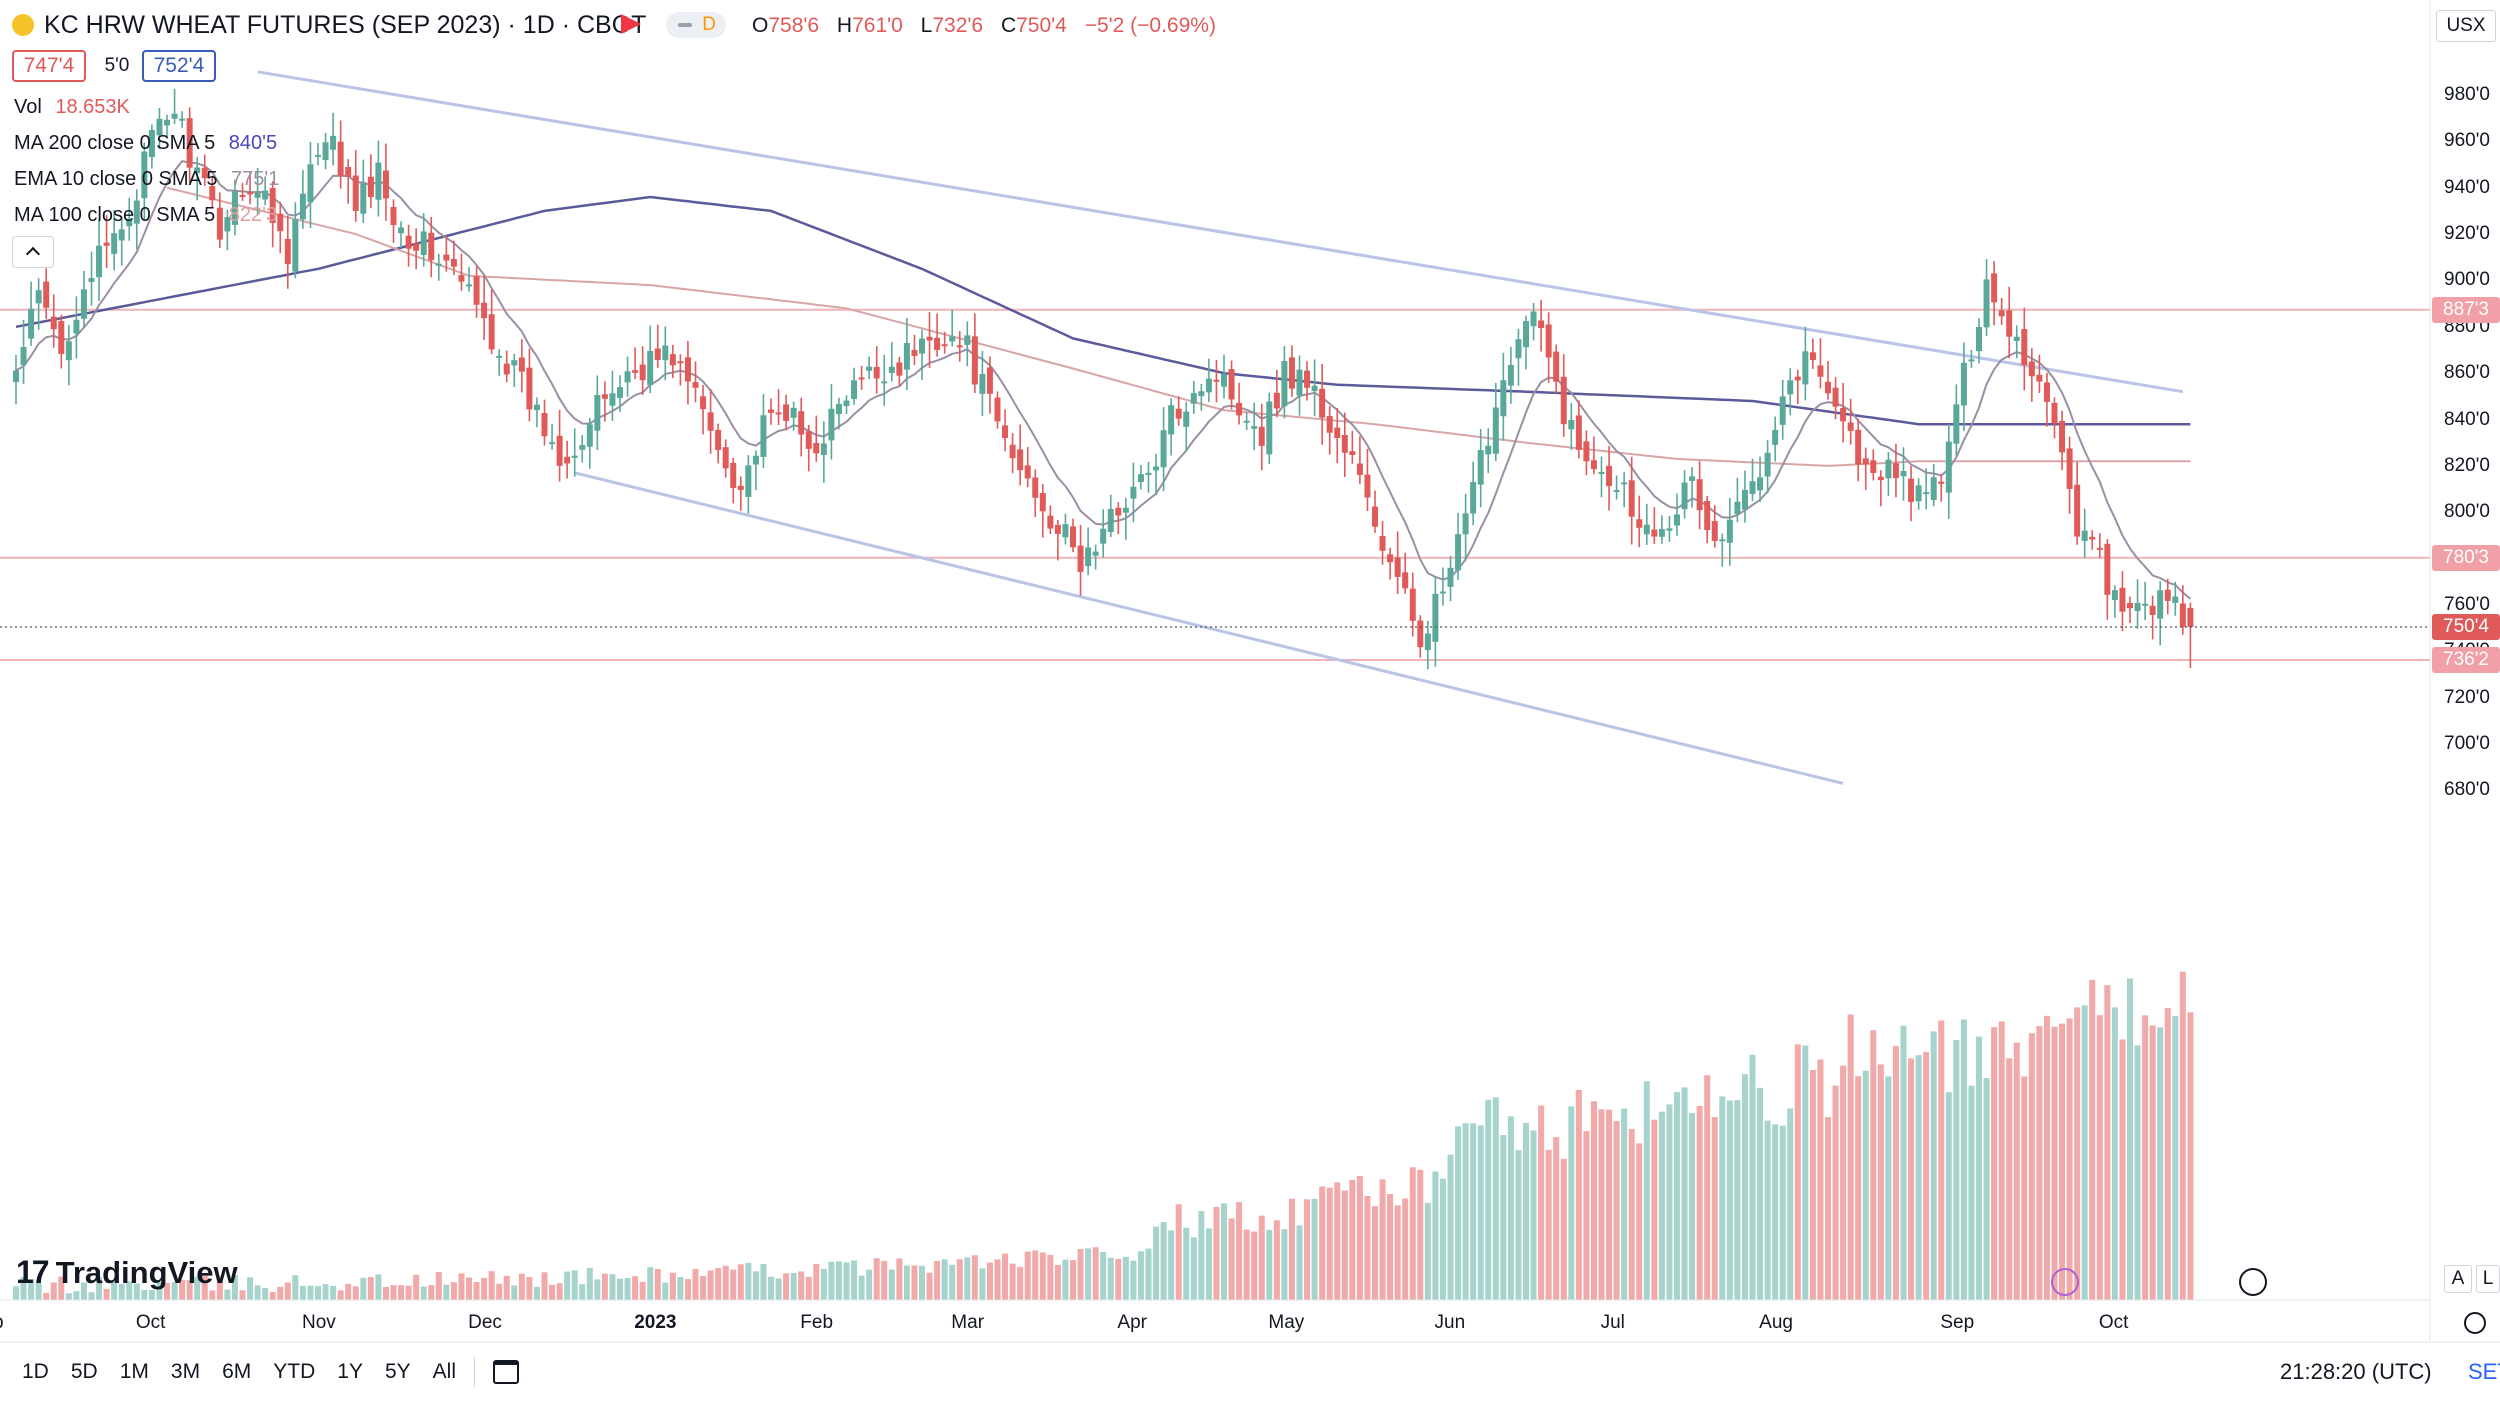 The width and height of the screenshot is (2500, 1408). What do you see at coordinates (49, 66) in the screenshot?
I see `sell-price-button: 747'4` at bounding box center [49, 66].